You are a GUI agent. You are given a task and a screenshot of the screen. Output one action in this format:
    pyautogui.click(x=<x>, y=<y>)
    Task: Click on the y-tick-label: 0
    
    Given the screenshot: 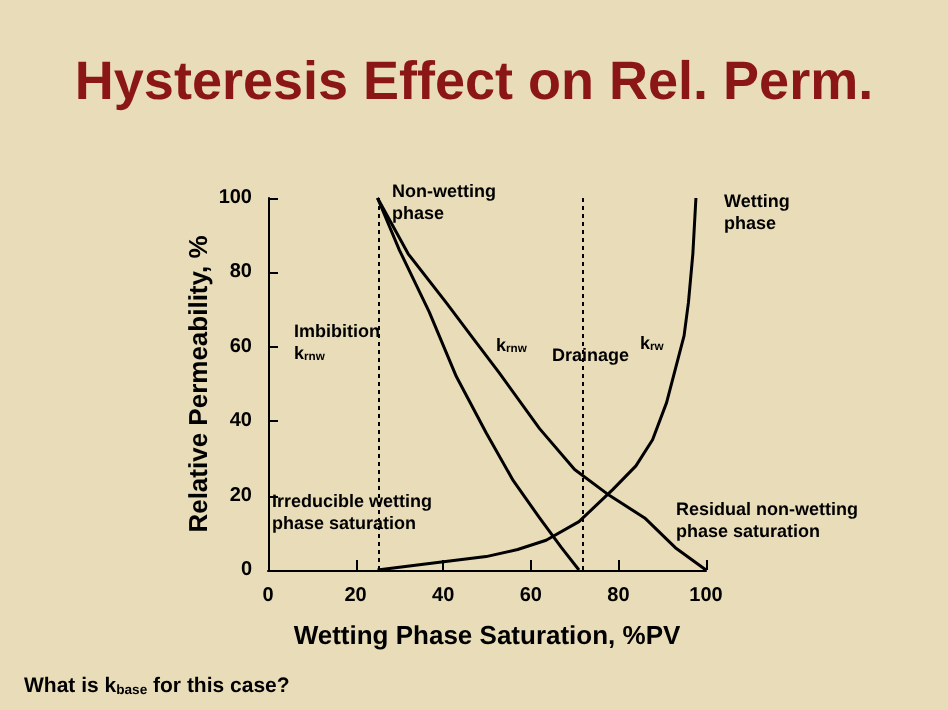 What is the action you would take?
    pyautogui.click(x=246, y=570)
    